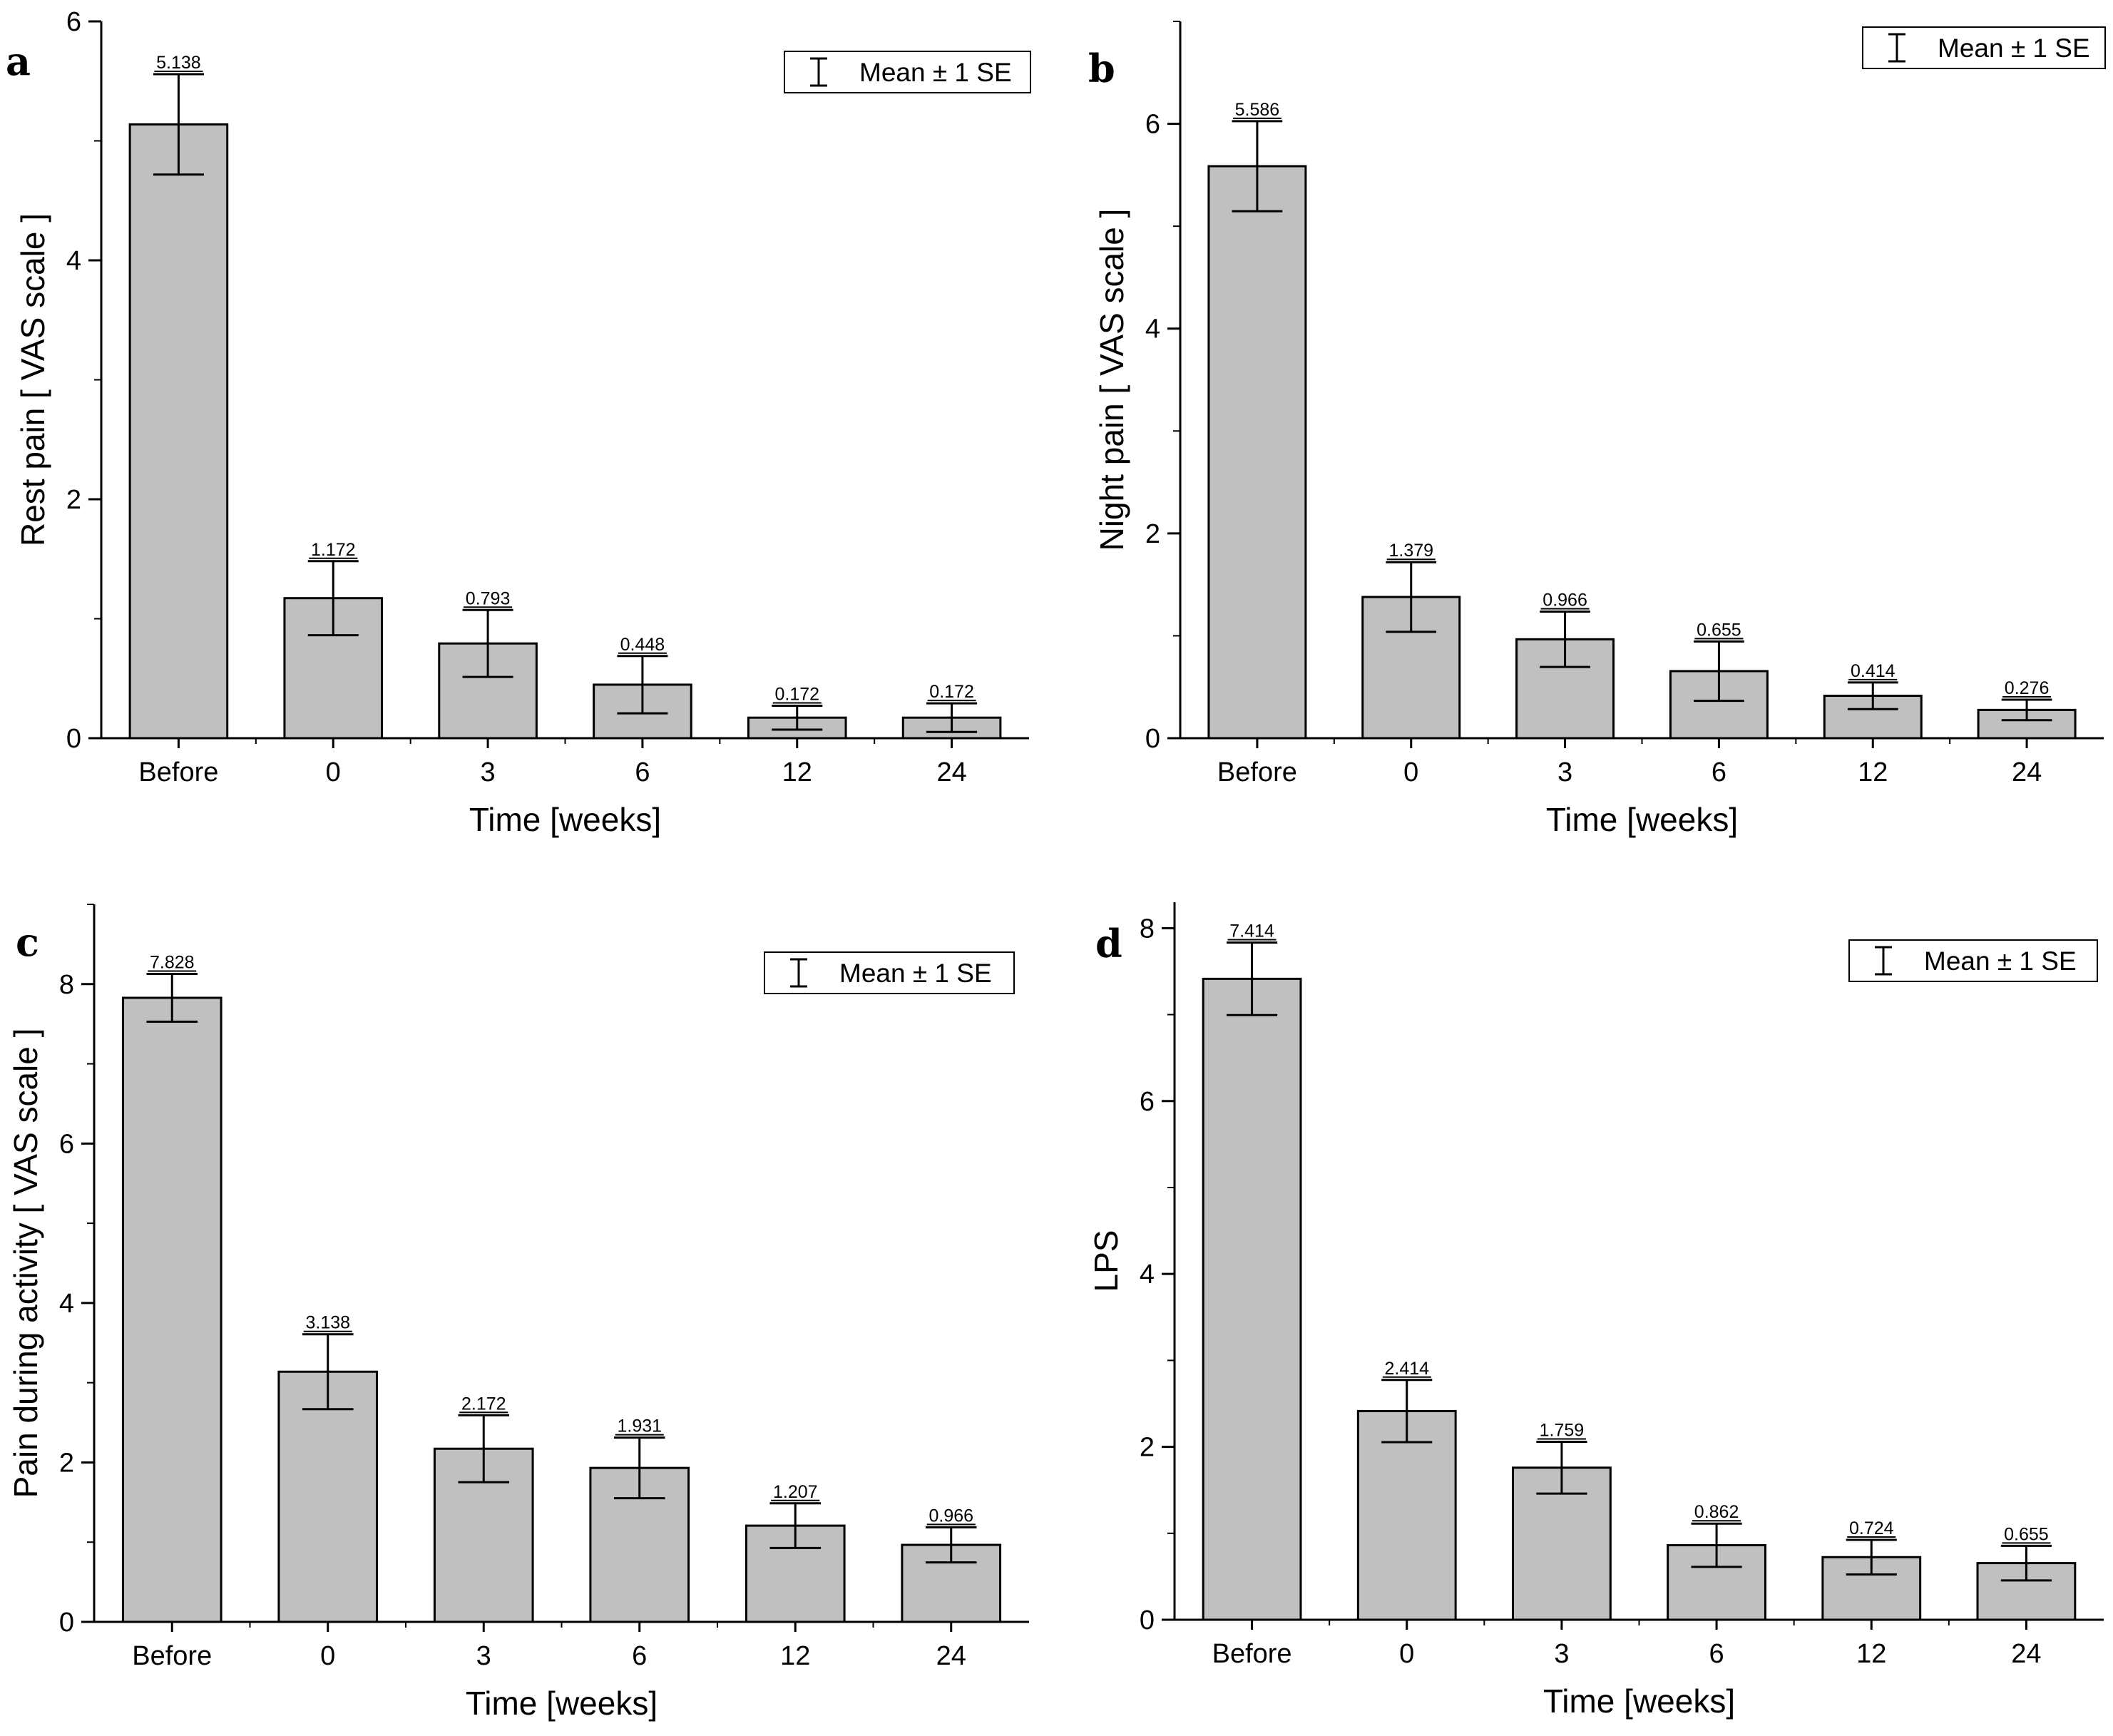  Describe the element at coordinates (28, 942) in the screenshot. I see `panel-letter: c` at that location.